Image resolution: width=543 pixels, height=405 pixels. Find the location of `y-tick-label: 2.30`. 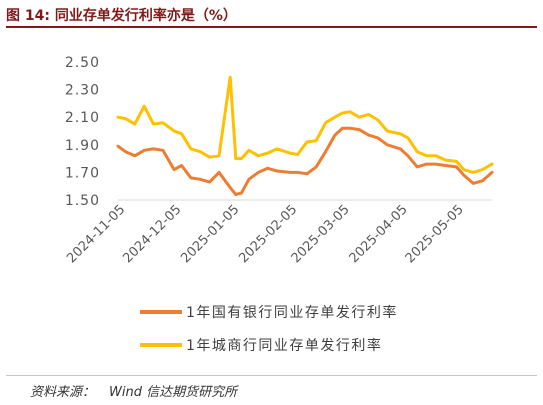

y-tick-label: 2.30 is located at coordinates (82, 91).